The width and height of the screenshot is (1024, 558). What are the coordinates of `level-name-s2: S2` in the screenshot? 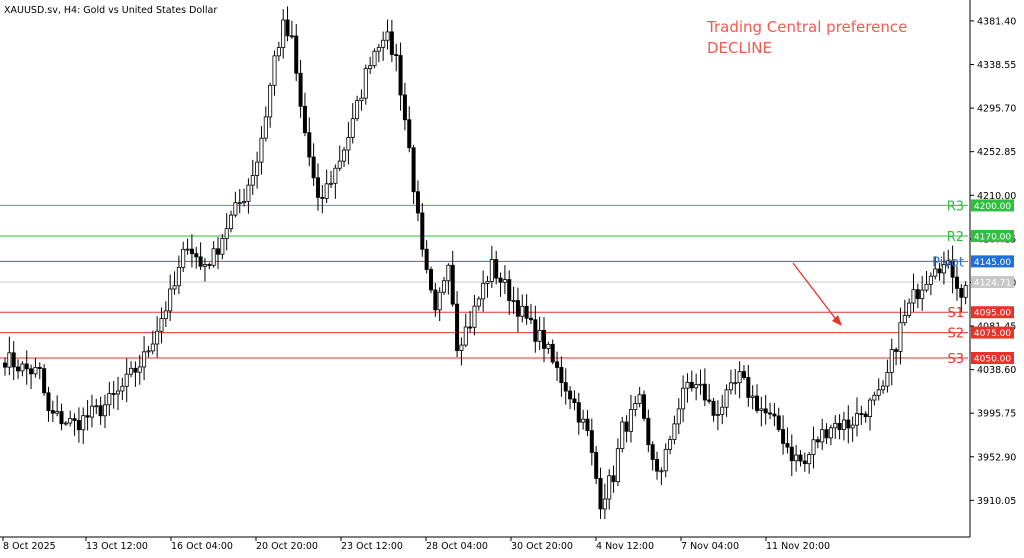 It's located at (955, 334).